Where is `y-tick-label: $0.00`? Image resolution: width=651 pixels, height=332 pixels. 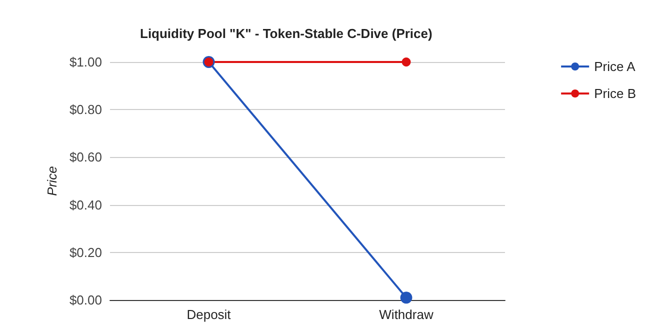
y-tick-label: $0.00 is located at coordinates (85, 300).